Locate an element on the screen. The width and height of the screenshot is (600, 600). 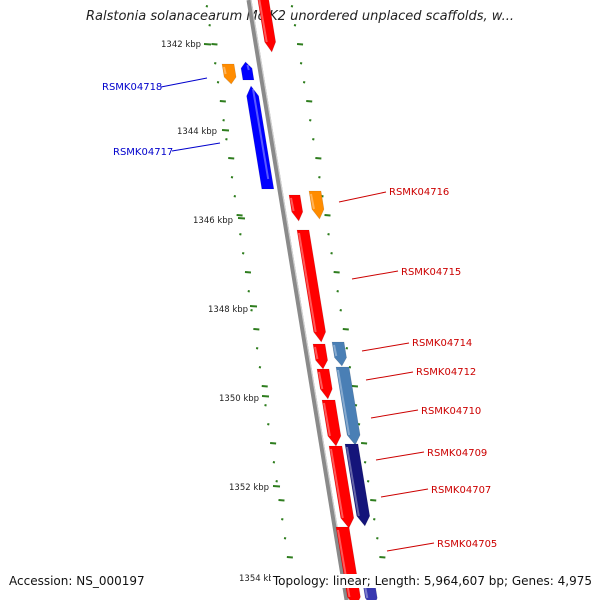
gene-rsmk04707 is located at coordinates (357, 485).